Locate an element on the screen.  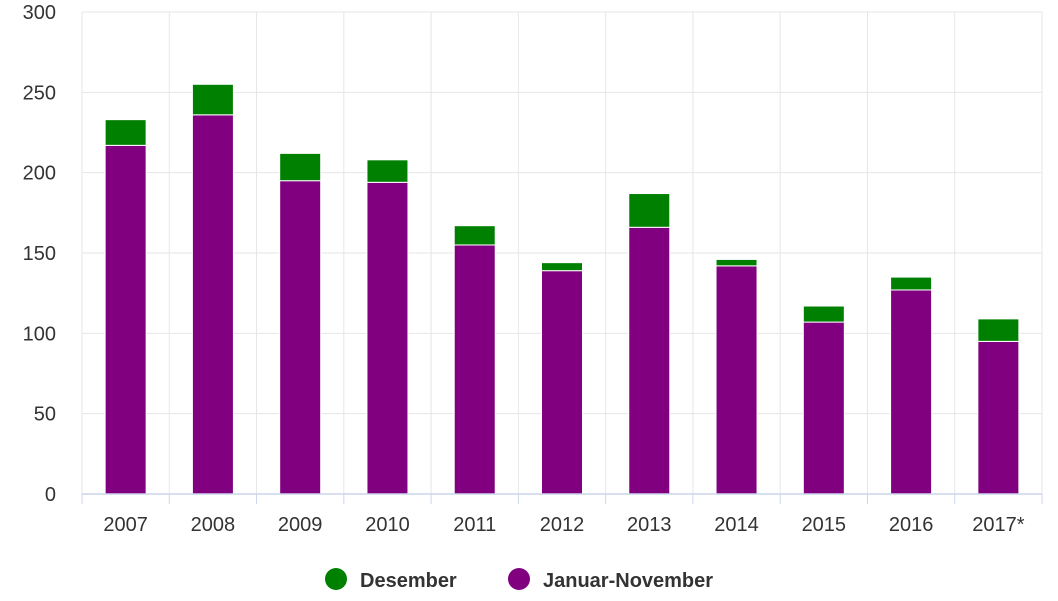
x-tick-label: 2015 is located at coordinates (824, 525).